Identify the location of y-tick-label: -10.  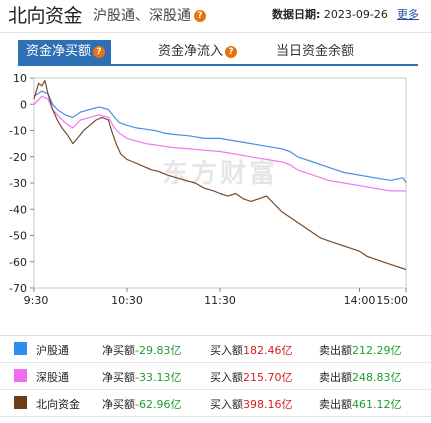
(18, 131).